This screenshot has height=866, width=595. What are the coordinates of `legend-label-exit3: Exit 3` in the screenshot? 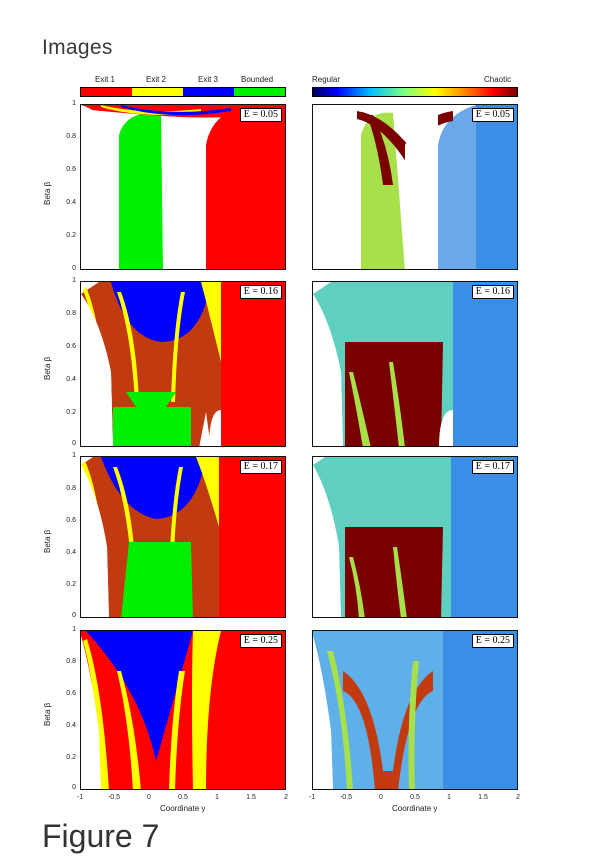 It's located at (208, 79).